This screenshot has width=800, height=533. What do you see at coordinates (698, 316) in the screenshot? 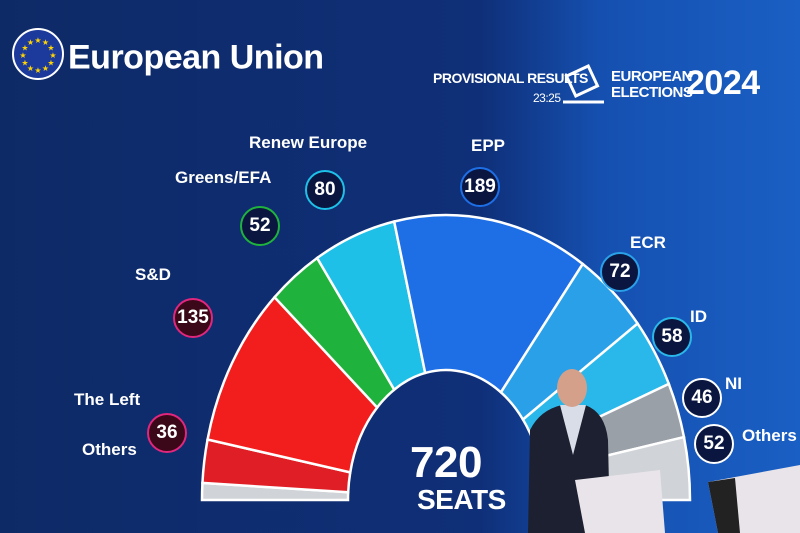
I see `party-label-id: ID` at bounding box center [698, 316].